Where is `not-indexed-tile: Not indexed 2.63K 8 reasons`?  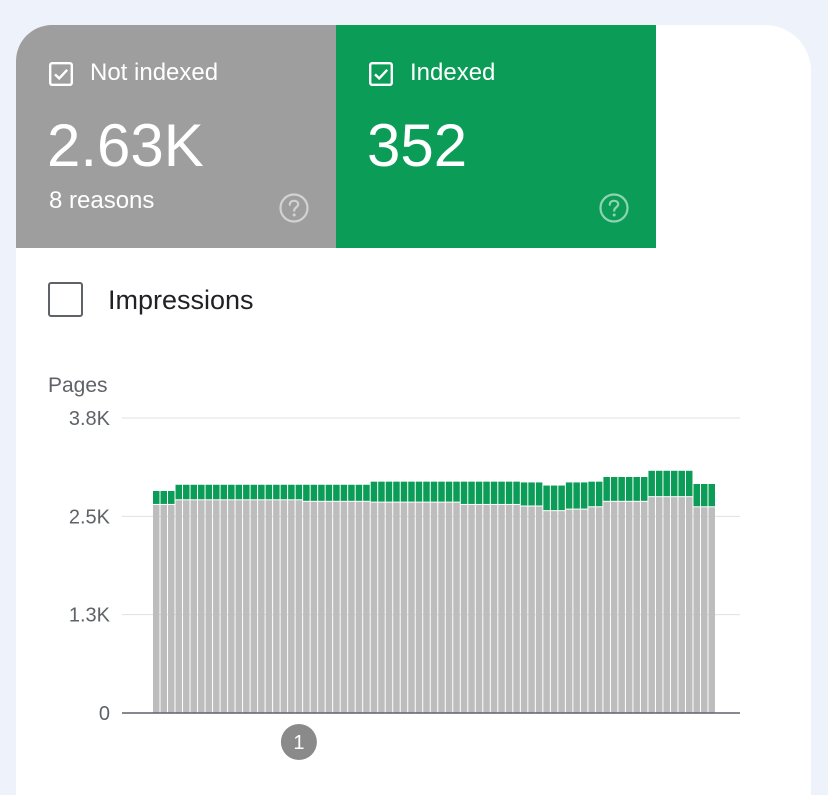
not-indexed-tile: Not indexed 2.63K 8 reasons is located at coordinates (176, 136).